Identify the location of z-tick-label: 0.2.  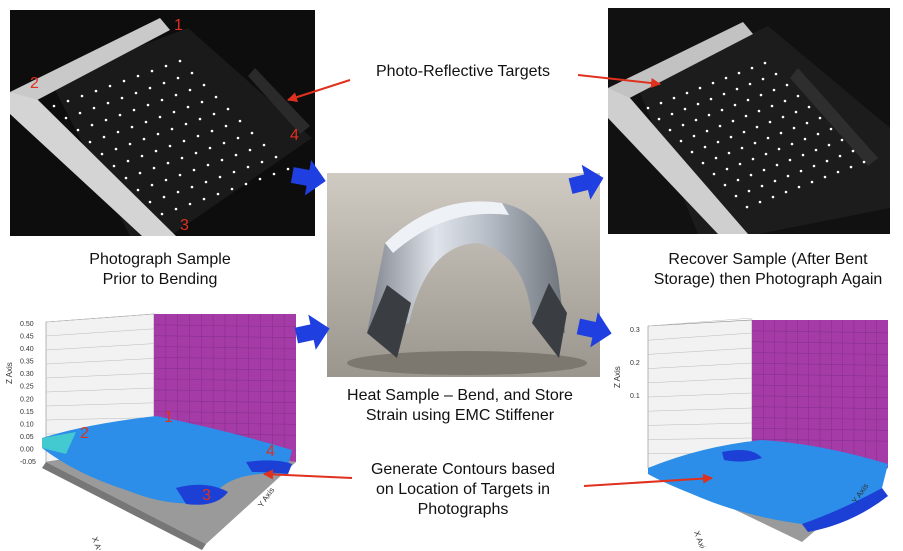
(635, 363).